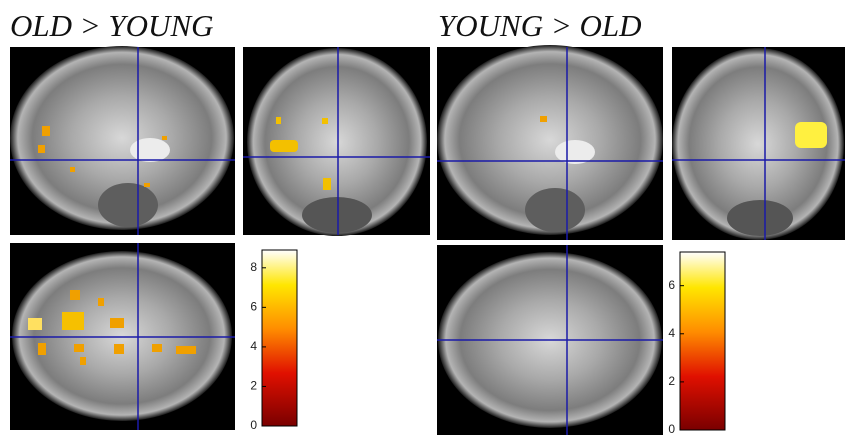 This screenshot has height=436, width=850. I want to click on panel-title: OLD > YOUNG, so click(112, 25).